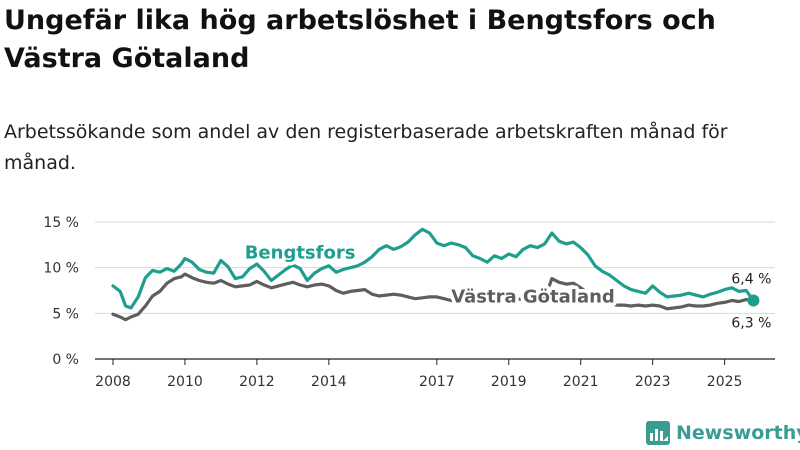 The width and height of the screenshot is (800, 450). I want to click on vastra-gotaland-line, so click(433, 297).